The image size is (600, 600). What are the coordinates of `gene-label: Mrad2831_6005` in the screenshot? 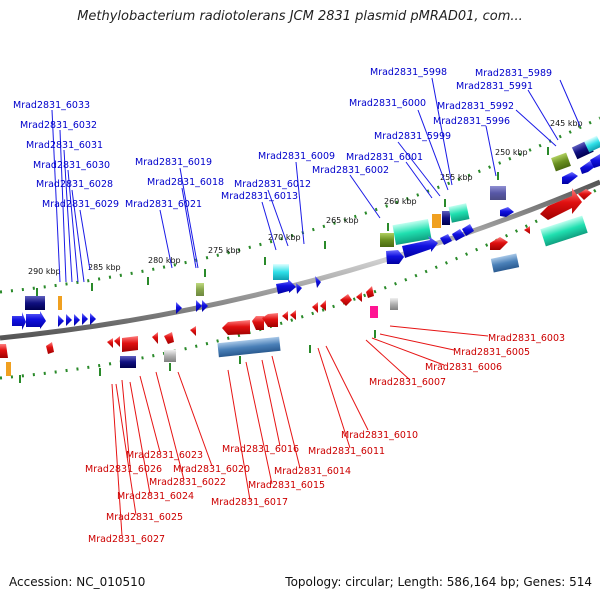 It's located at (491, 352).